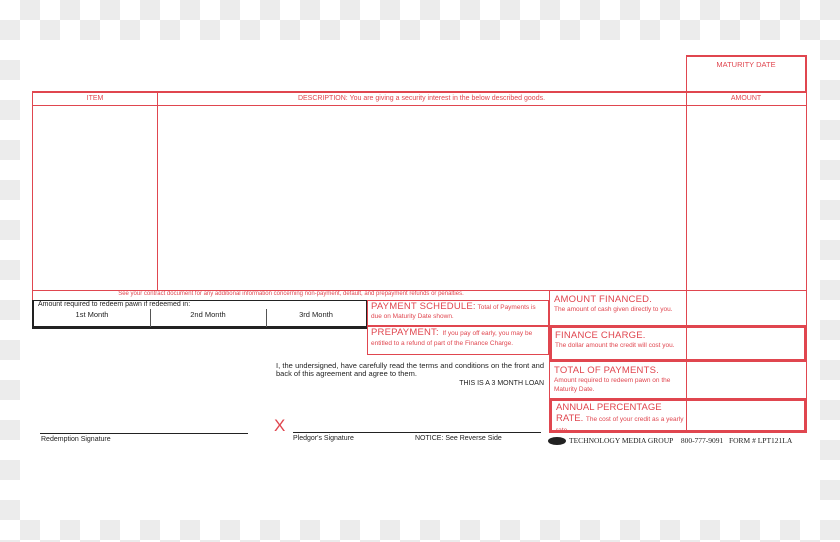  What do you see at coordinates (417, 432) in the screenshot?
I see `pledgor-signature-line` at bounding box center [417, 432].